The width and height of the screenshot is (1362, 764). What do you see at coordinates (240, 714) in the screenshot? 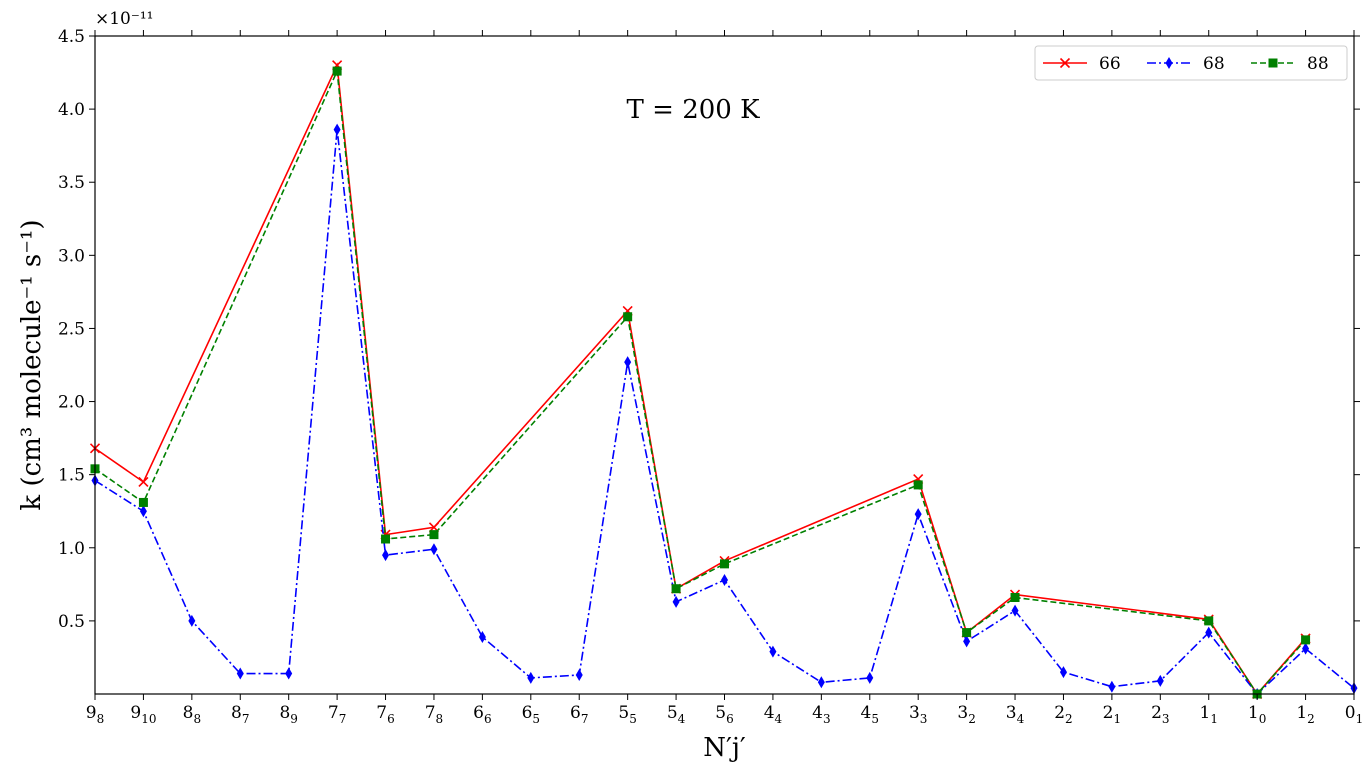
I see `x-tick-label: 87` at bounding box center [240, 714].